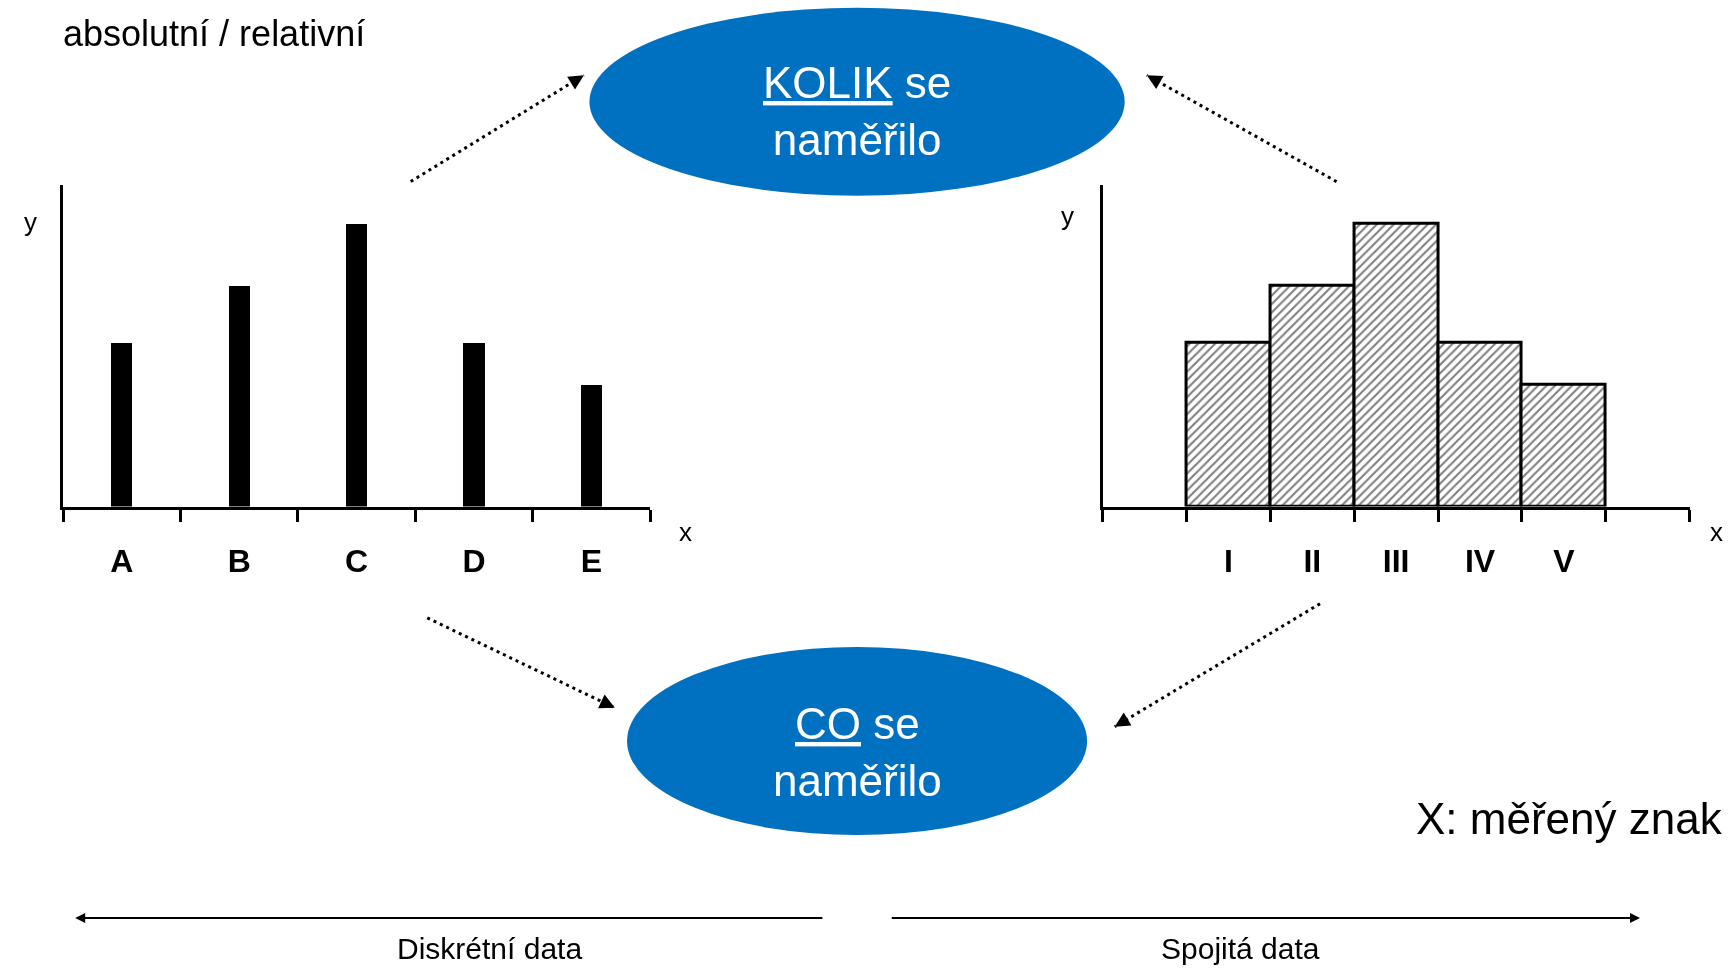 This screenshot has height=970, width=1734. I want to click on x-tick-label: B, so click(239, 560).